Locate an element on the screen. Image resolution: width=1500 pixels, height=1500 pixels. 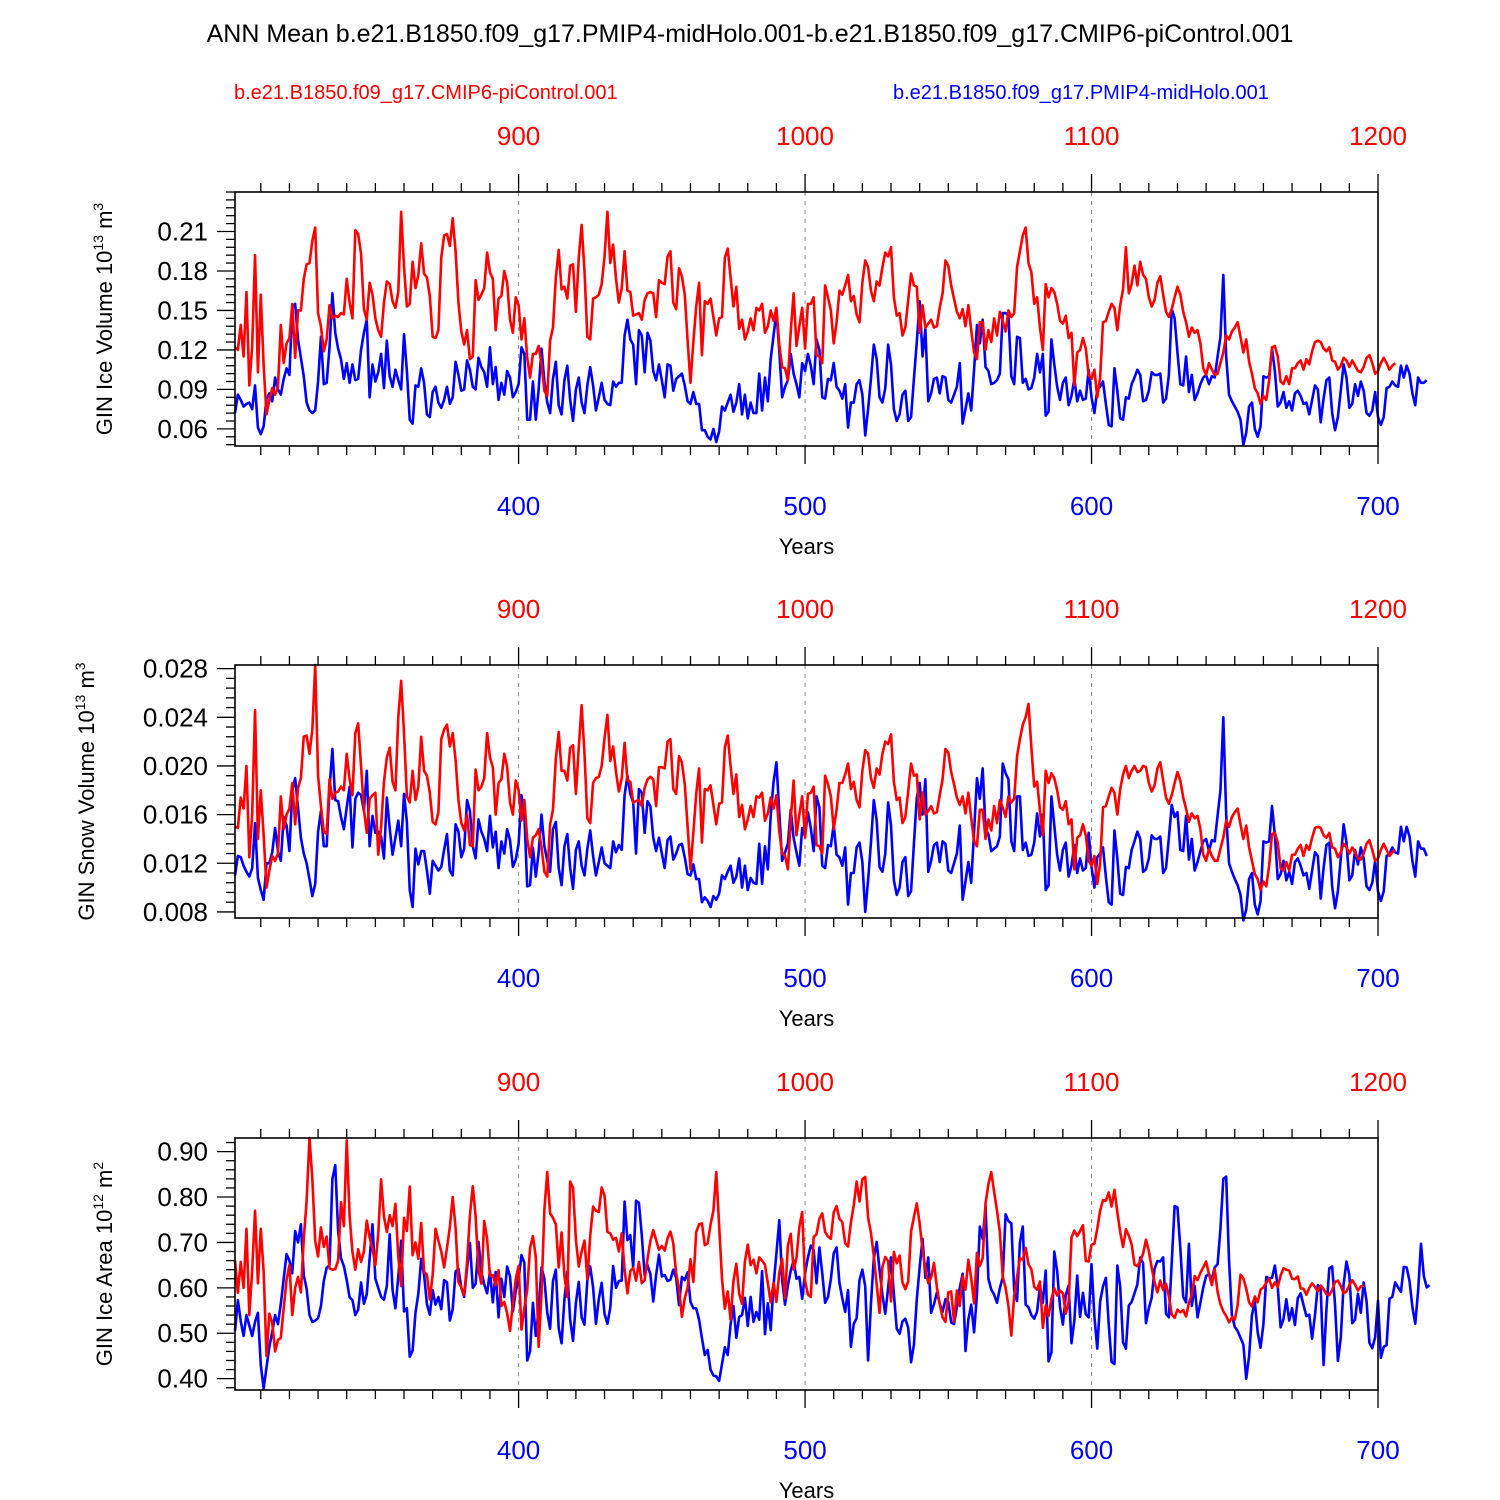
ice_volume-y-axis-label-part: 13 is located at coordinates (98, 243).